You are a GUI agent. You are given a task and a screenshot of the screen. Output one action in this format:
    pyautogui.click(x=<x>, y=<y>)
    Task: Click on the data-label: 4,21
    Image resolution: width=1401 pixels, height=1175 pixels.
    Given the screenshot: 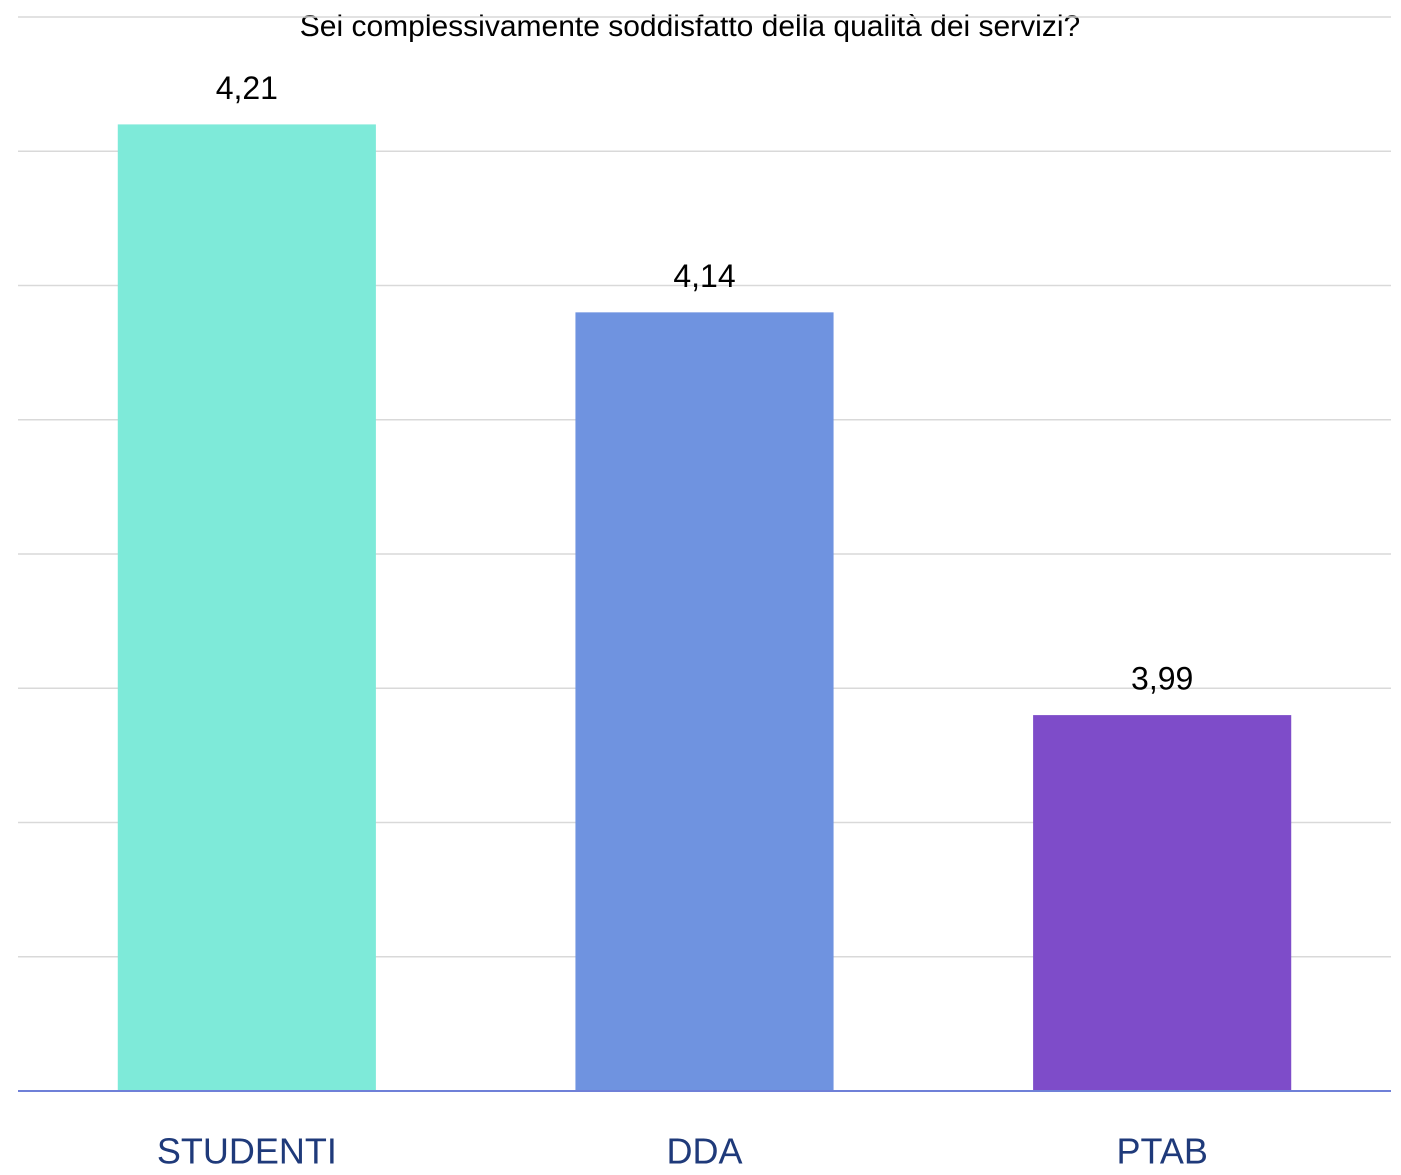 What is the action you would take?
    pyautogui.click(x=247, y=88)
    